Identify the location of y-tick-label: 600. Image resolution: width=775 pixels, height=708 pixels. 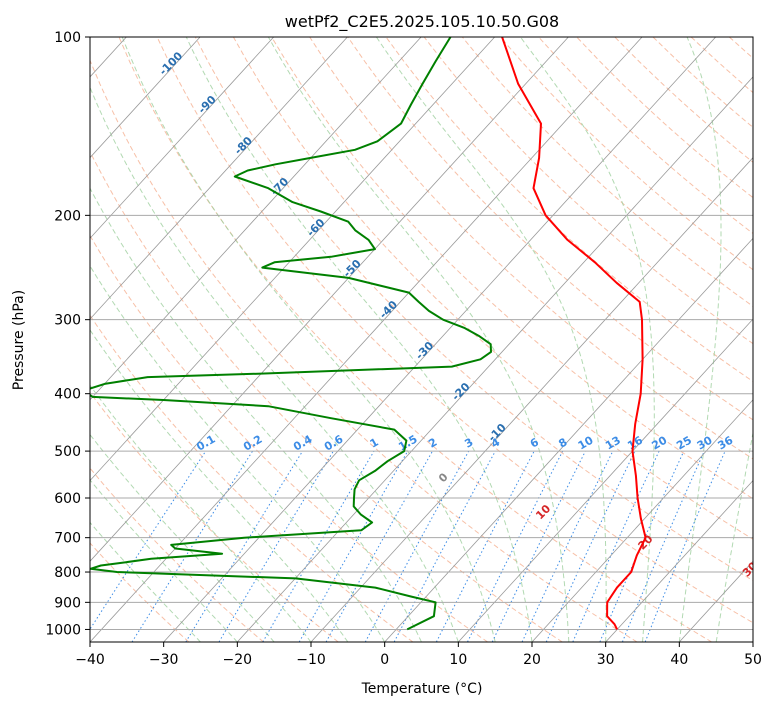
(67, 499).